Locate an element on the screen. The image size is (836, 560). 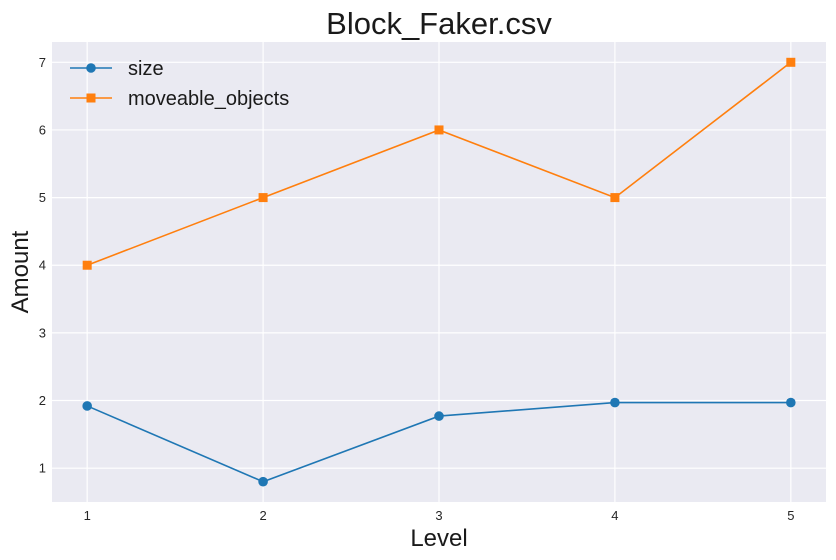
x-tick-labels: 1 2 3 4 5 is located at coordinates (439, 515).